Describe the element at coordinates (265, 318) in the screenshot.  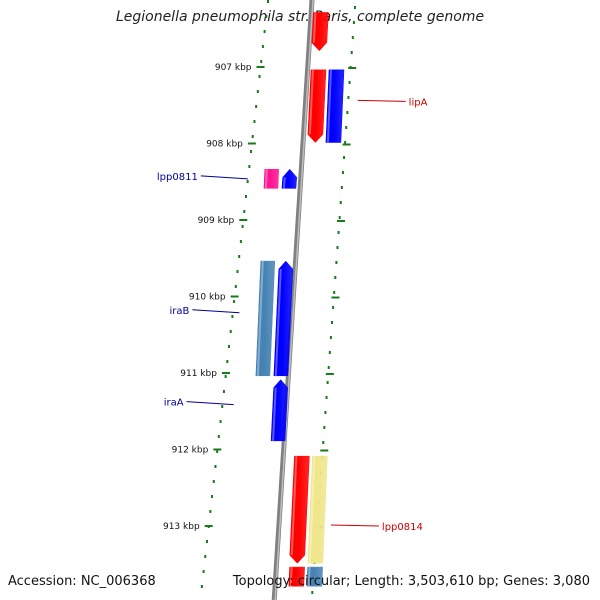
I see `gene-reverse-steelblue` at that location.